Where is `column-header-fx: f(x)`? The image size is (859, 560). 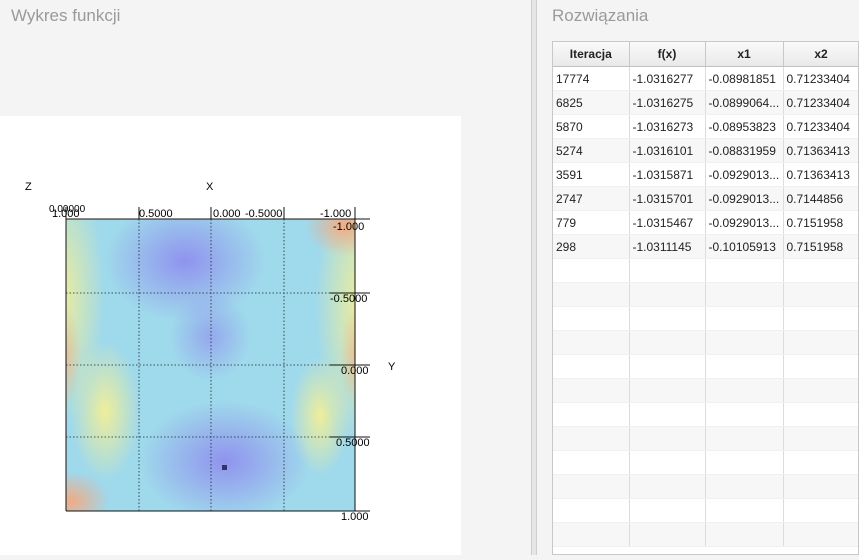 column-header-fx: f(x) is located at coordinates (667, 54).